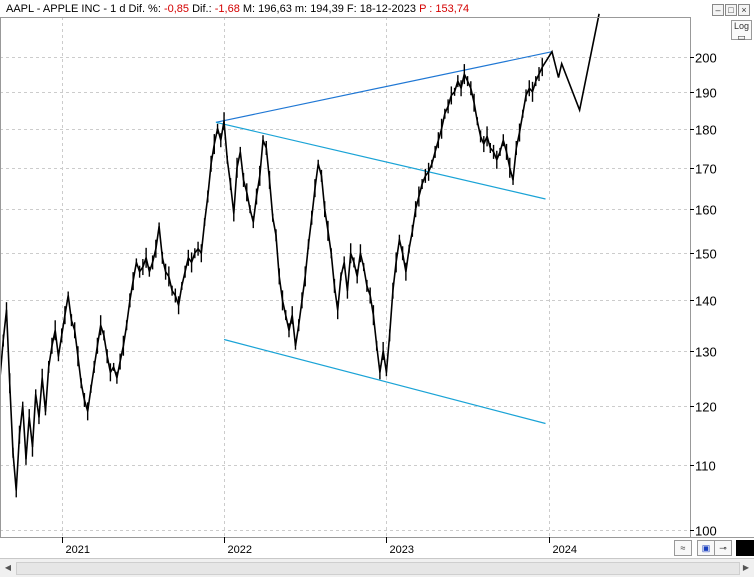  Describe the element at coordinates (249, 9) in the screenshot. I see `max-label: M:` at that location.